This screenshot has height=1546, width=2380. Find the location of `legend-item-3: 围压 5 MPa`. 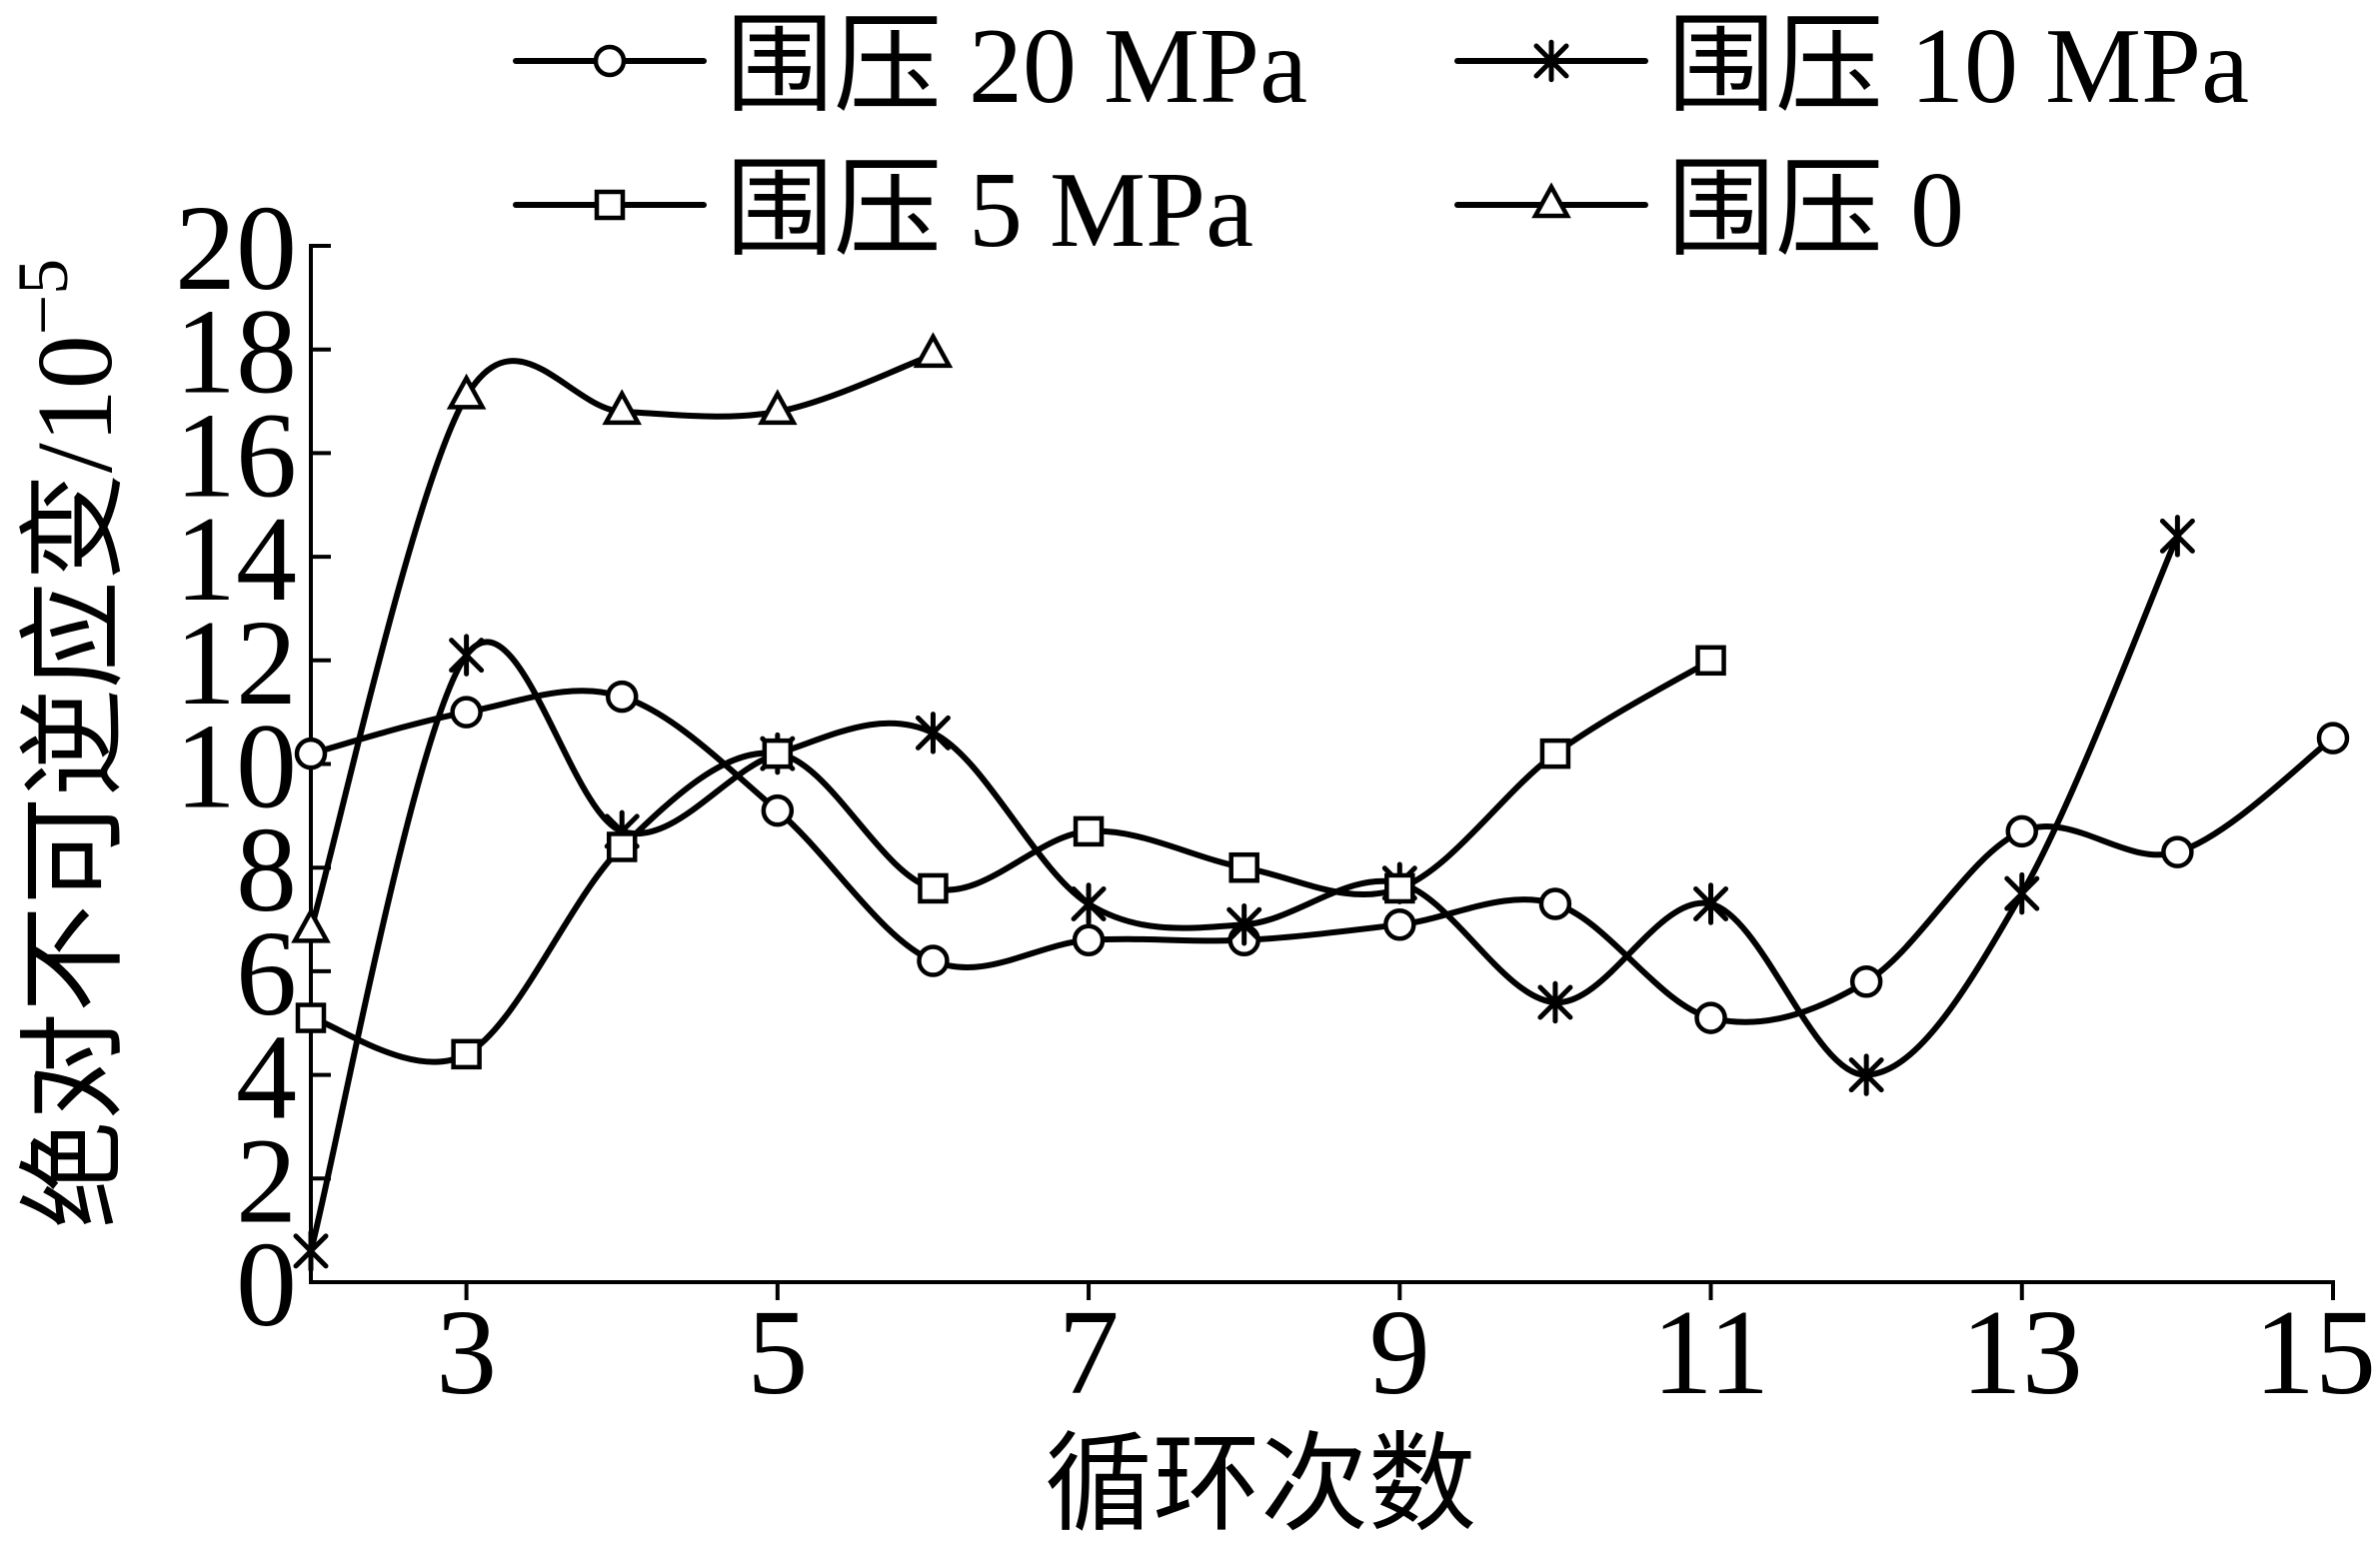

legend-item-3: 围压 5 MPa is located at coordinates (883, 210).